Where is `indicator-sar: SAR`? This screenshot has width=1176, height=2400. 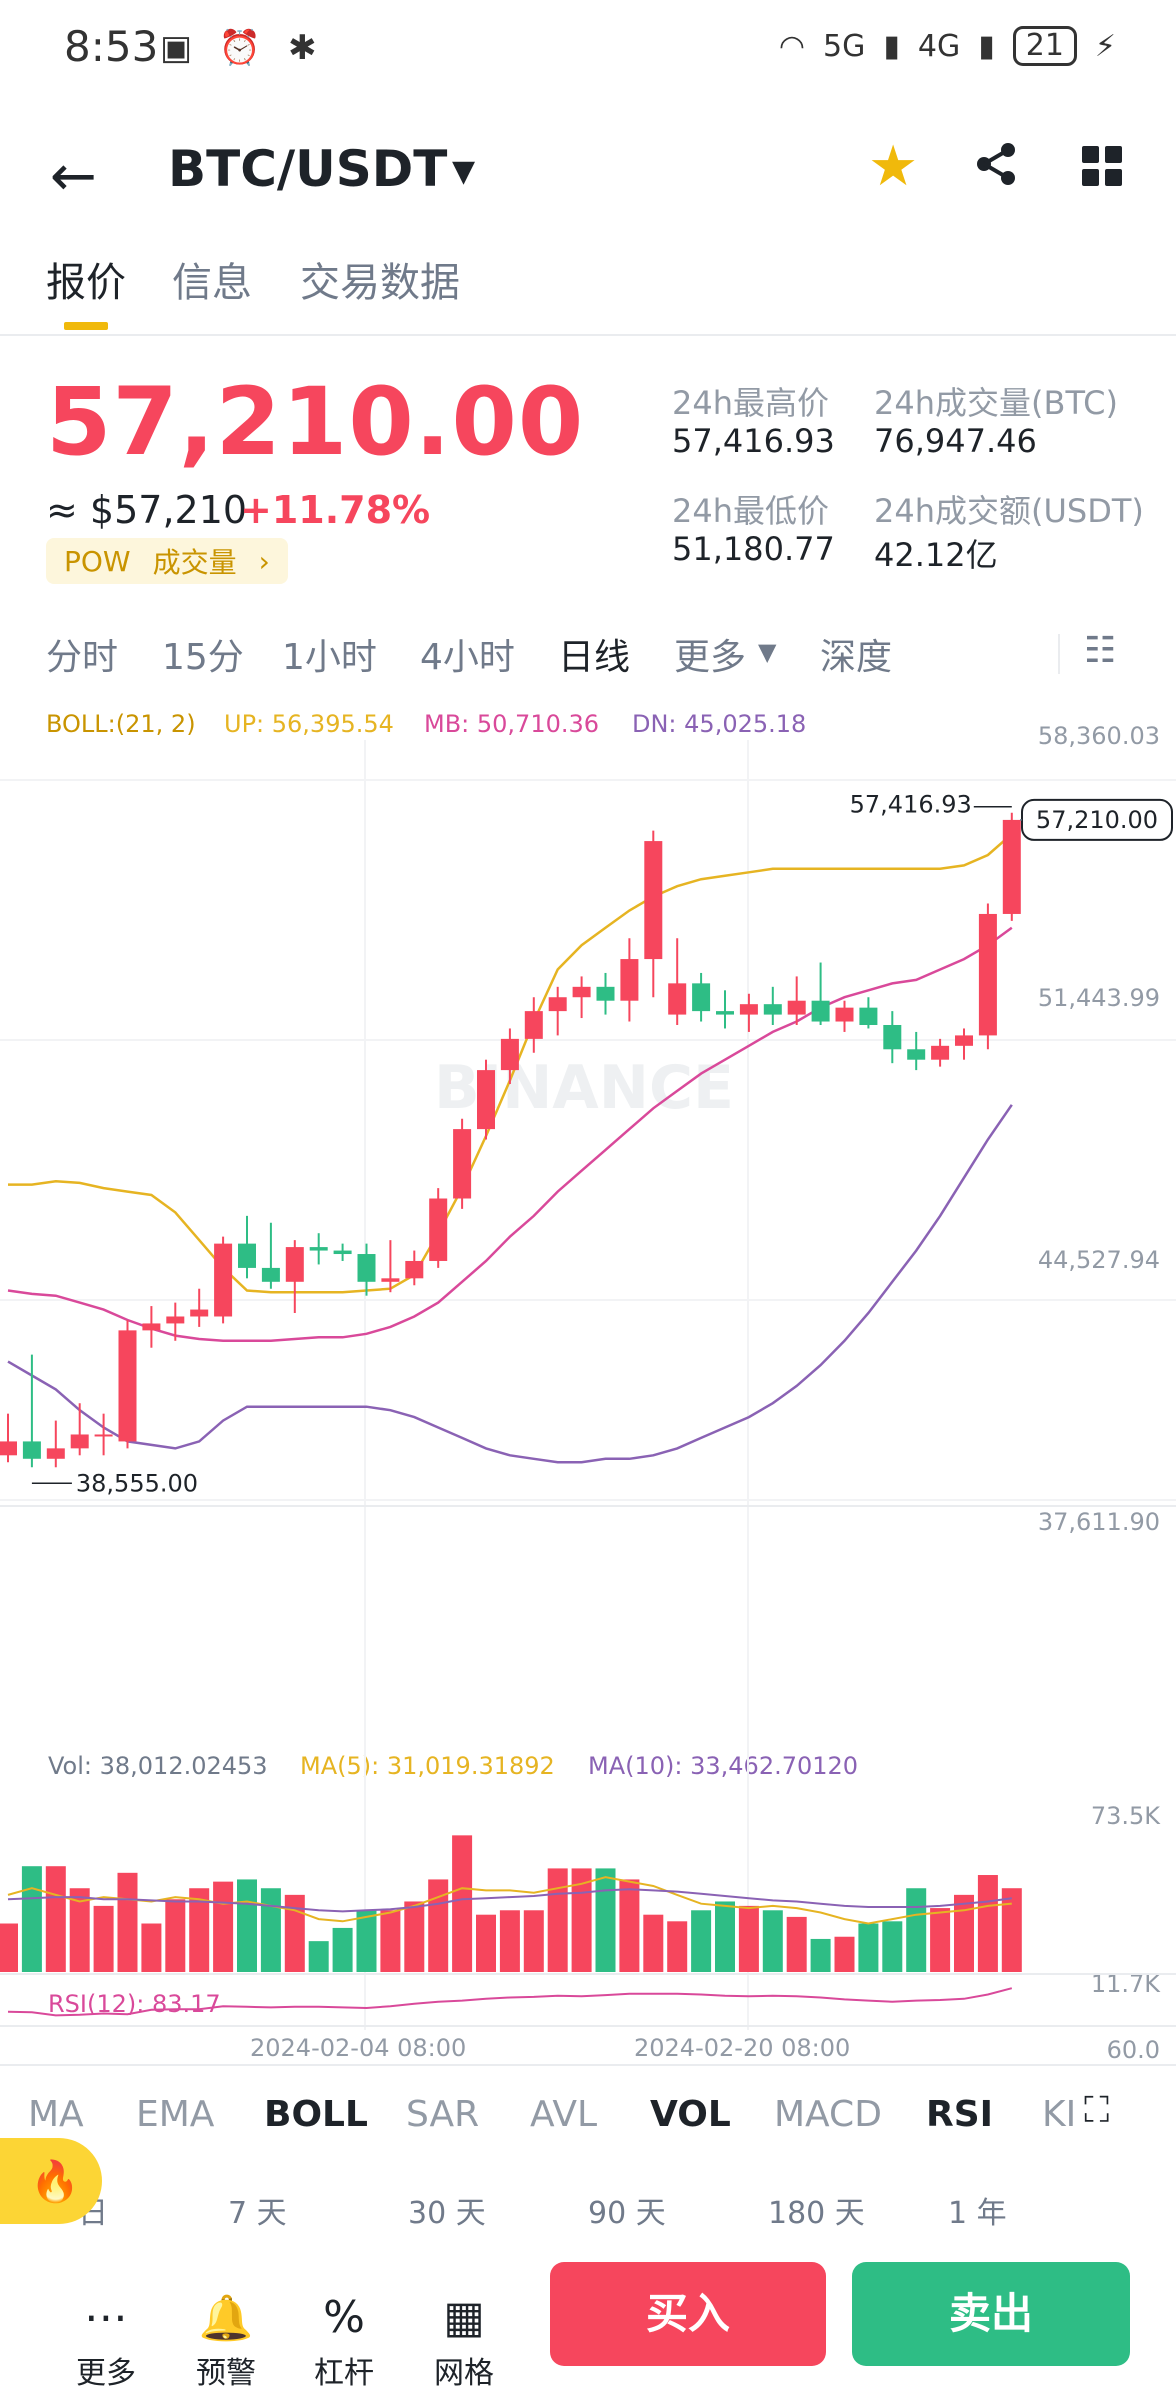 indicator-sar: SAR is located at coordinates (443, 2114).